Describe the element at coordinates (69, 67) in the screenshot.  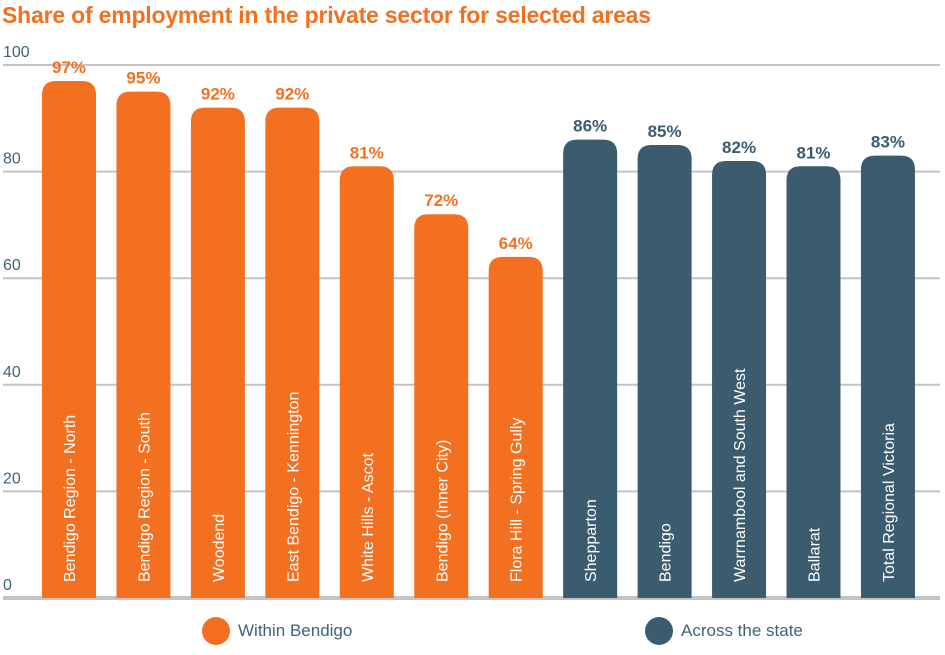
I see `value-label: 97%` at that location.